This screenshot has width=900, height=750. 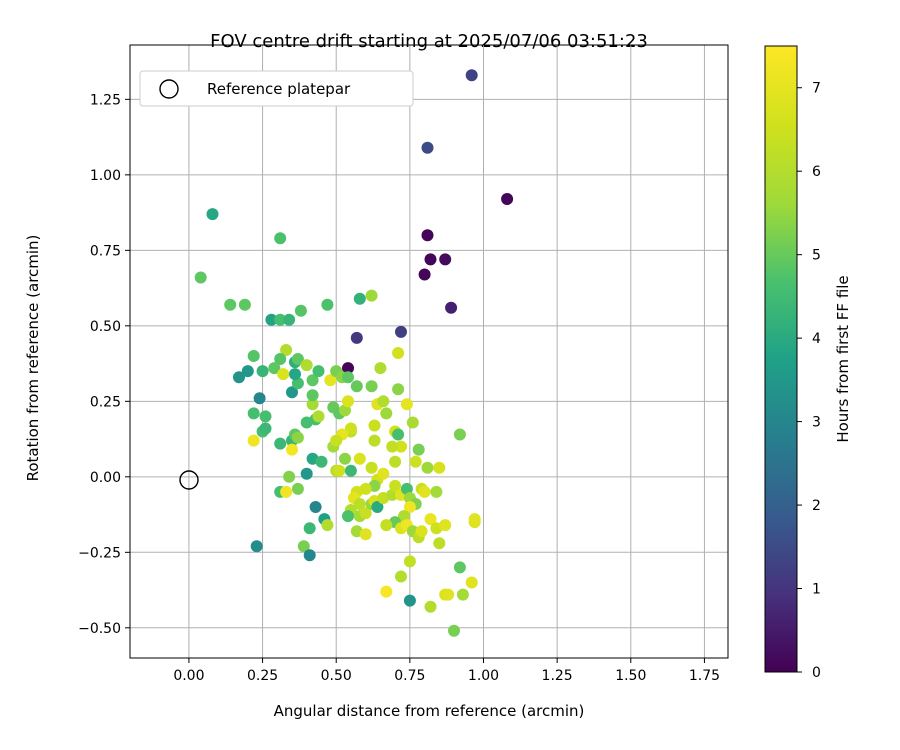 What do you see at coordinates (483, 676) in the screenshot?
I see `x-tick-label: 1.00` at bounding box center [483, 676].